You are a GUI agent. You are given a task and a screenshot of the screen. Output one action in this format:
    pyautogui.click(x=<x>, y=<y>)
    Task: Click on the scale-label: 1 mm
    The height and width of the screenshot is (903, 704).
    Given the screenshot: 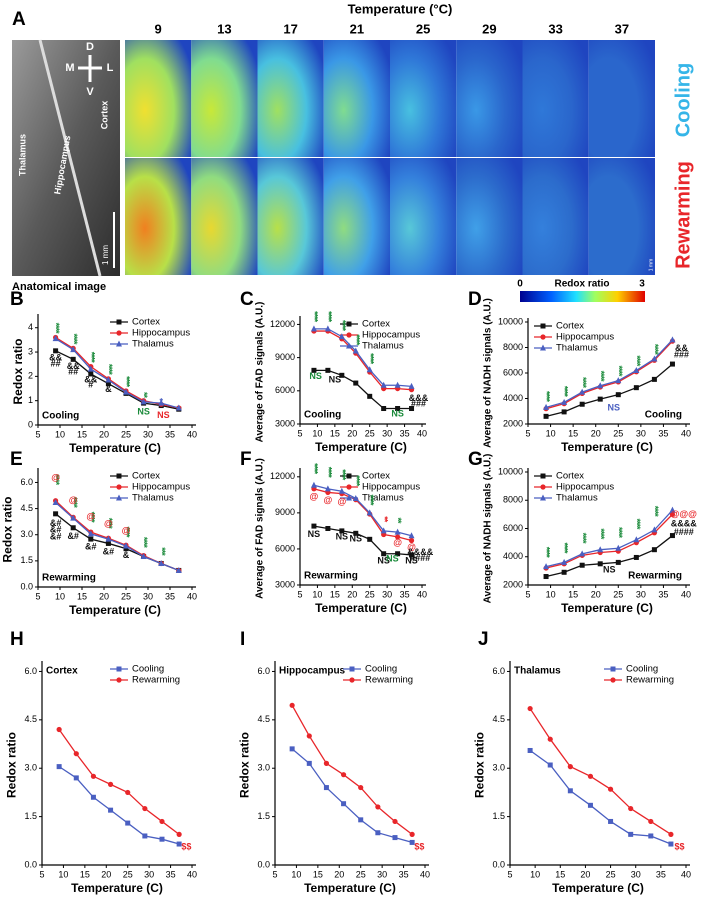 What is the action you would take?
    pyautogui.click(x=651, y=265)
    